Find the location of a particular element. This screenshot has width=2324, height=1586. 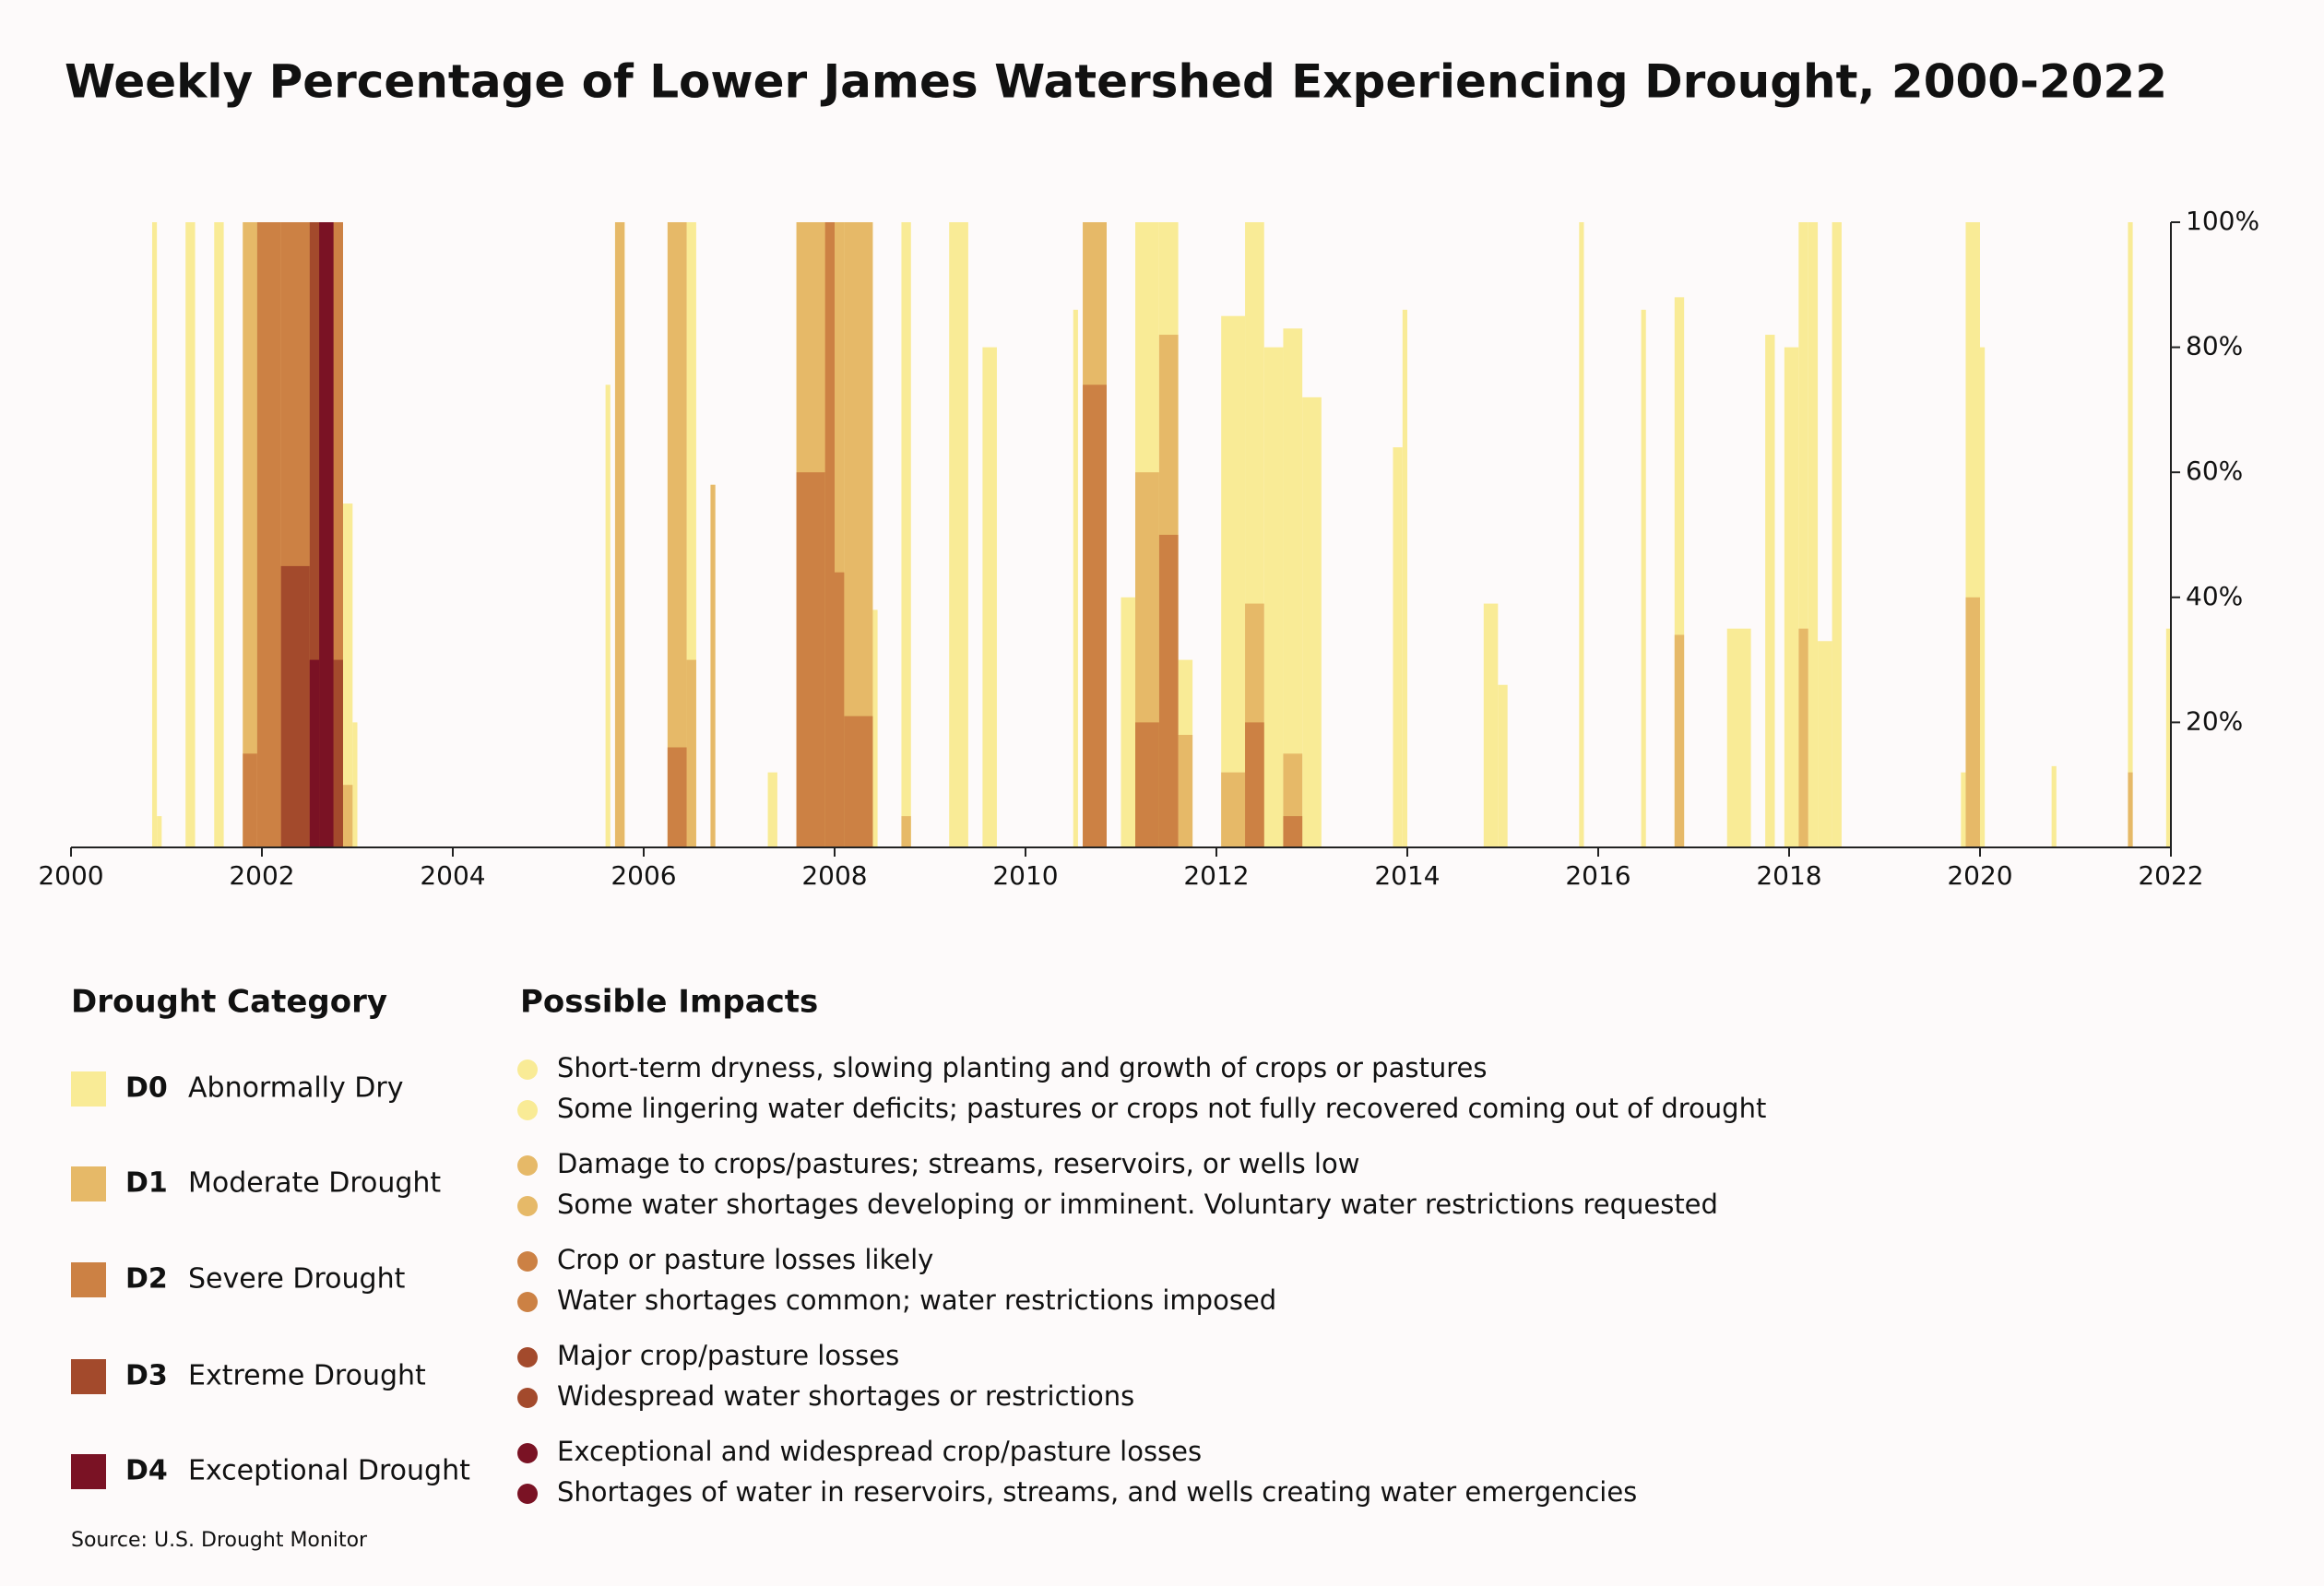

impact-text: Crop or pasture losses likely is located at coordinates (745, 1259).